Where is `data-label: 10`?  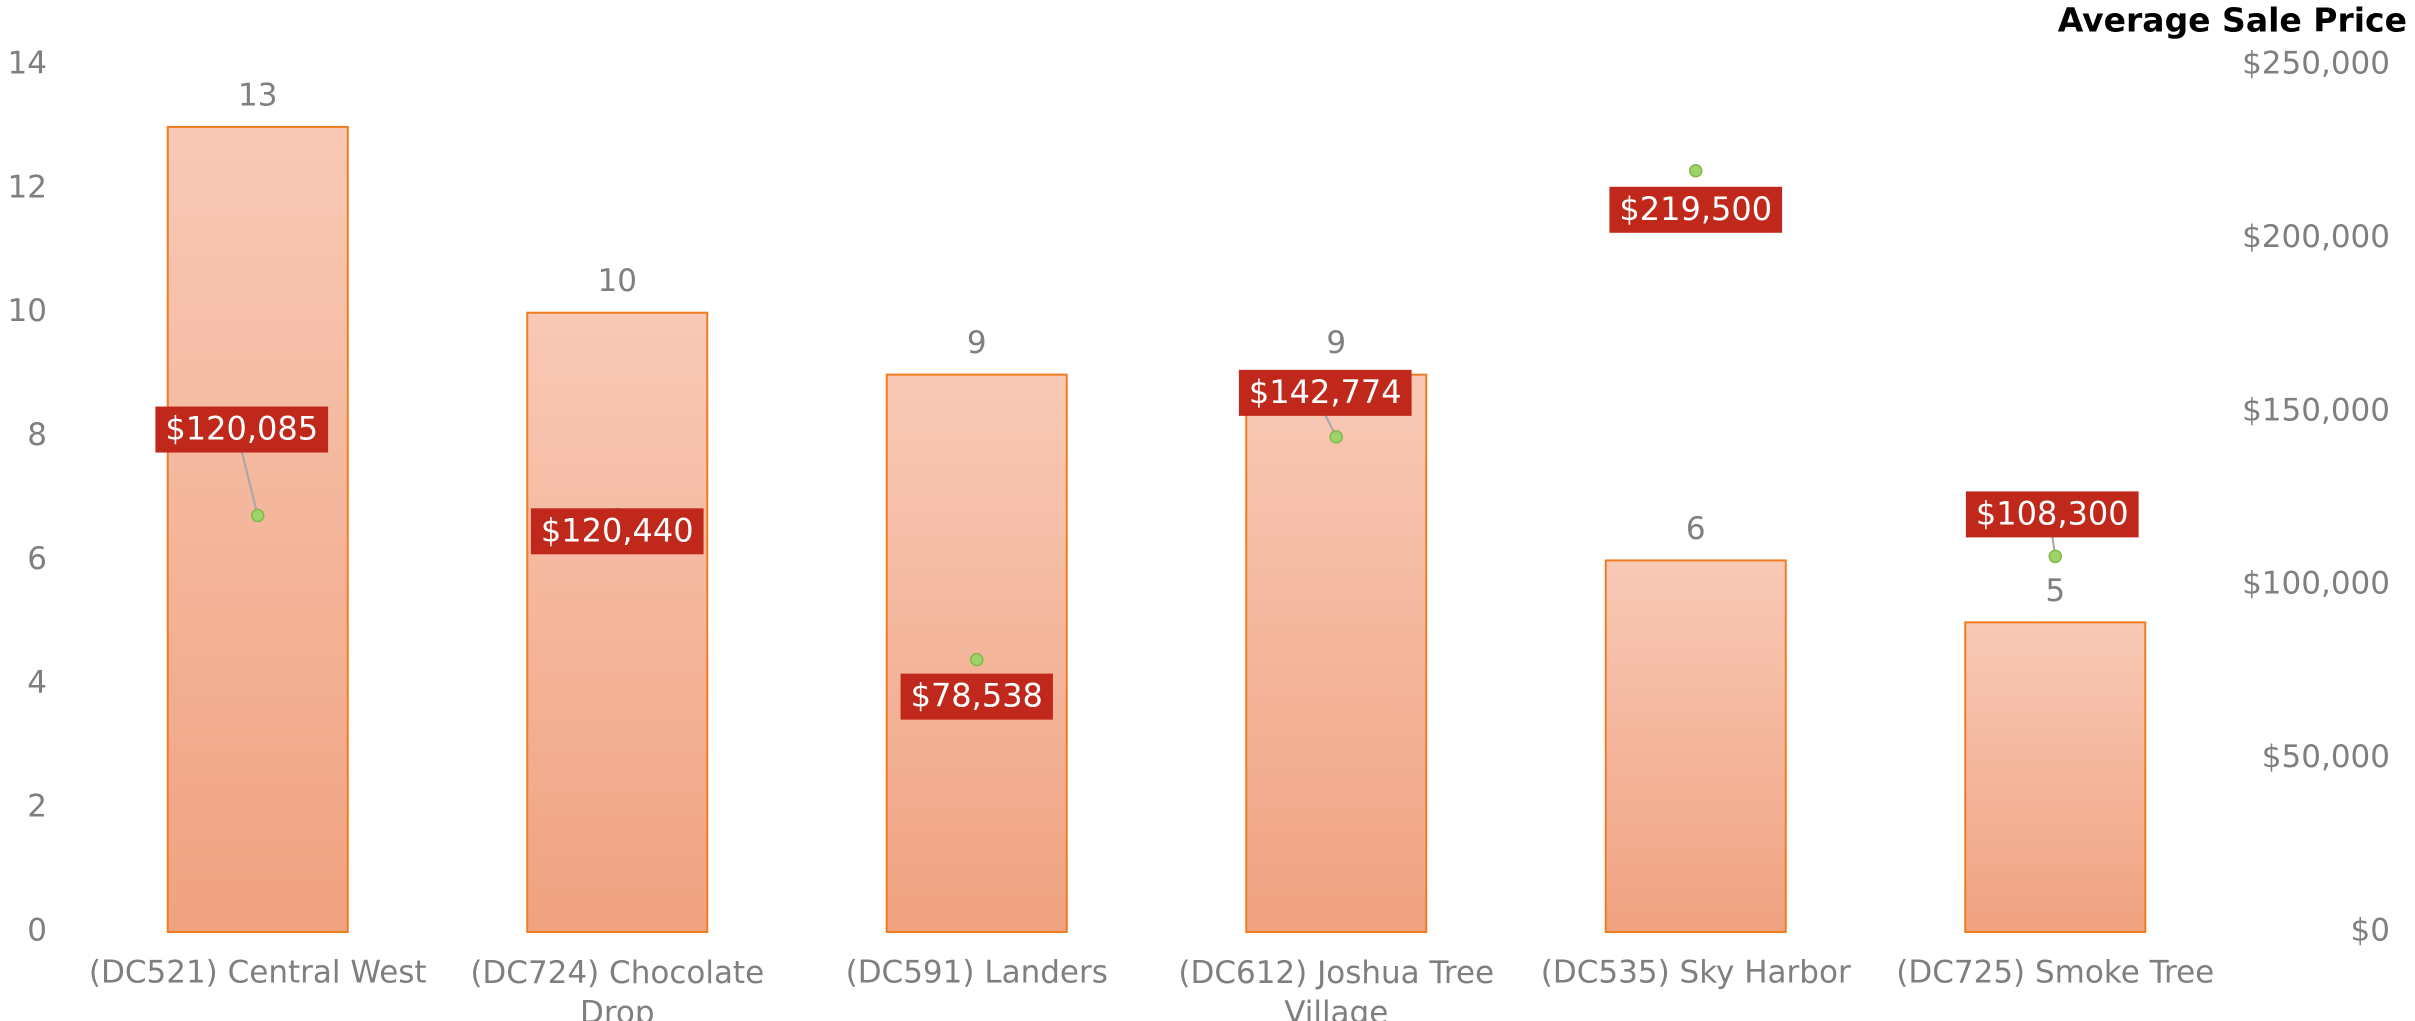
data-label: 10 is located at coordinates (617, 281).